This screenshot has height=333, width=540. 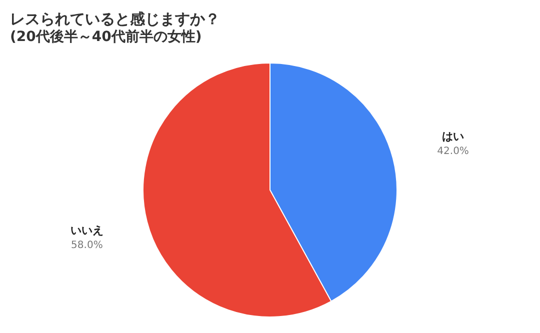 What do you see at coordinates (453, 151) in the screenshot?
I see `data-label: 42.0%` at bounding box center [453, 151].